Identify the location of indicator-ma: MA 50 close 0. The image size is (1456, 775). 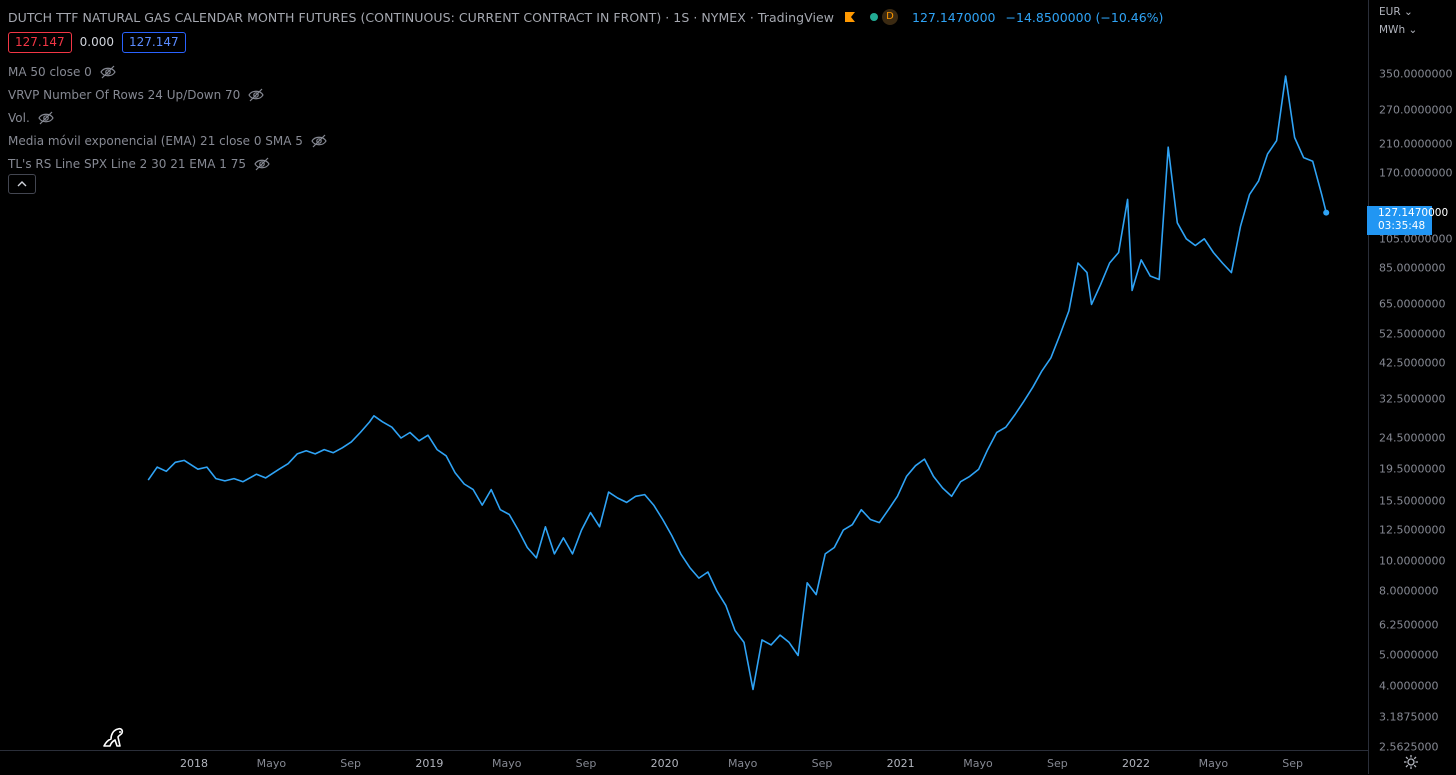
(167, 71).